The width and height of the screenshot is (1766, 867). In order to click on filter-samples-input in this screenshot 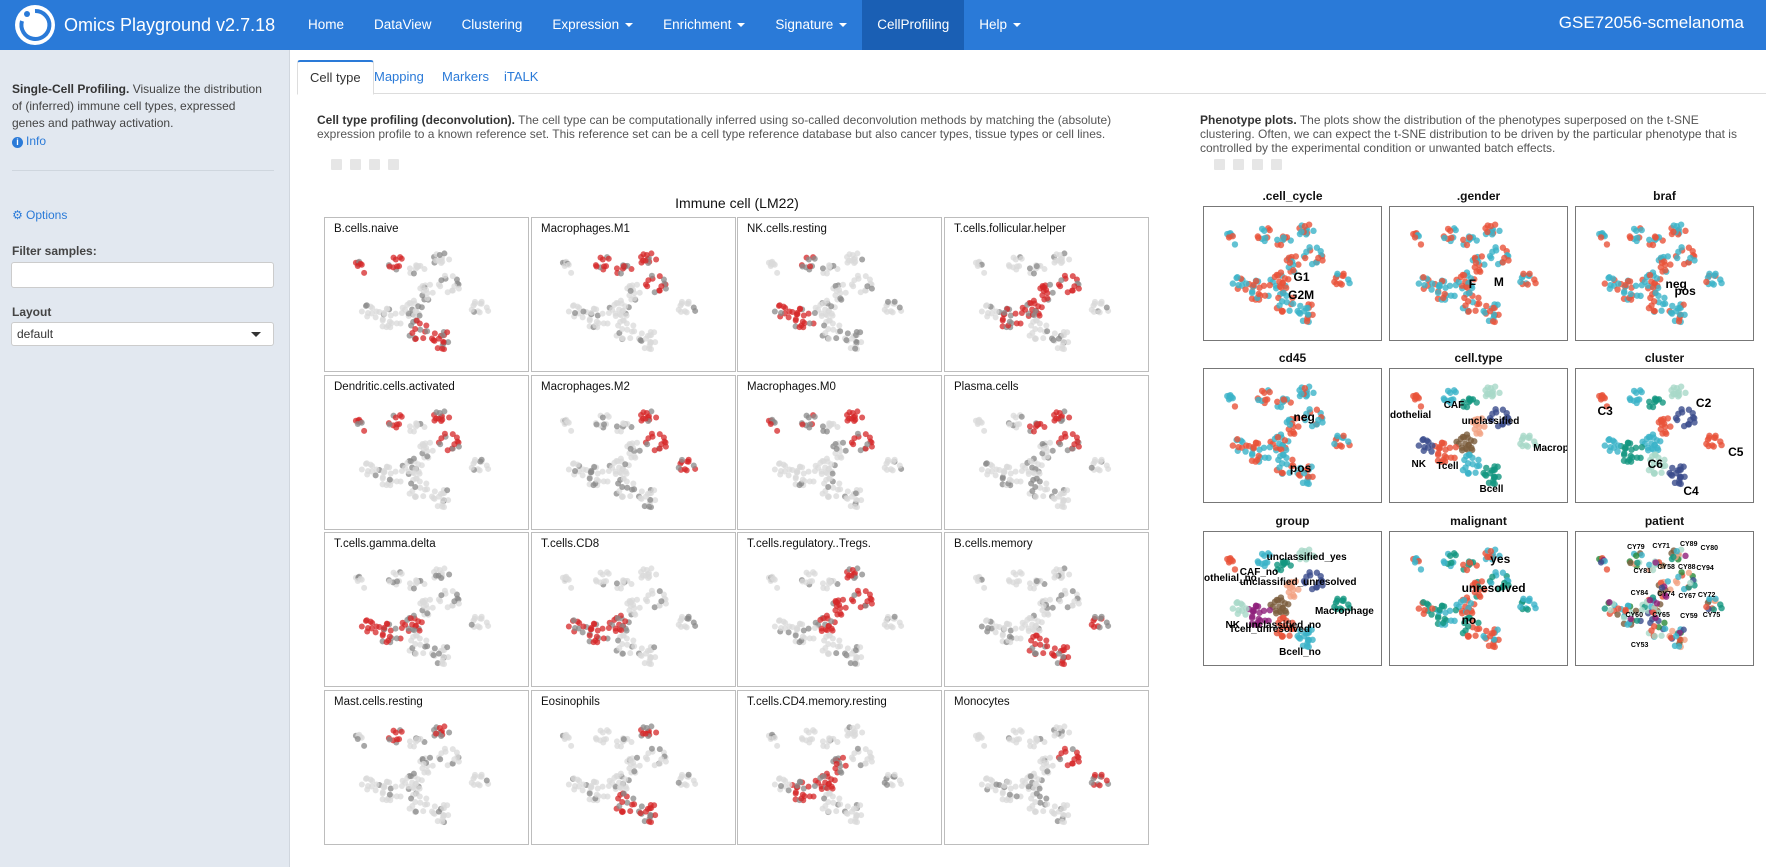, I will do `click(142, 275)`.